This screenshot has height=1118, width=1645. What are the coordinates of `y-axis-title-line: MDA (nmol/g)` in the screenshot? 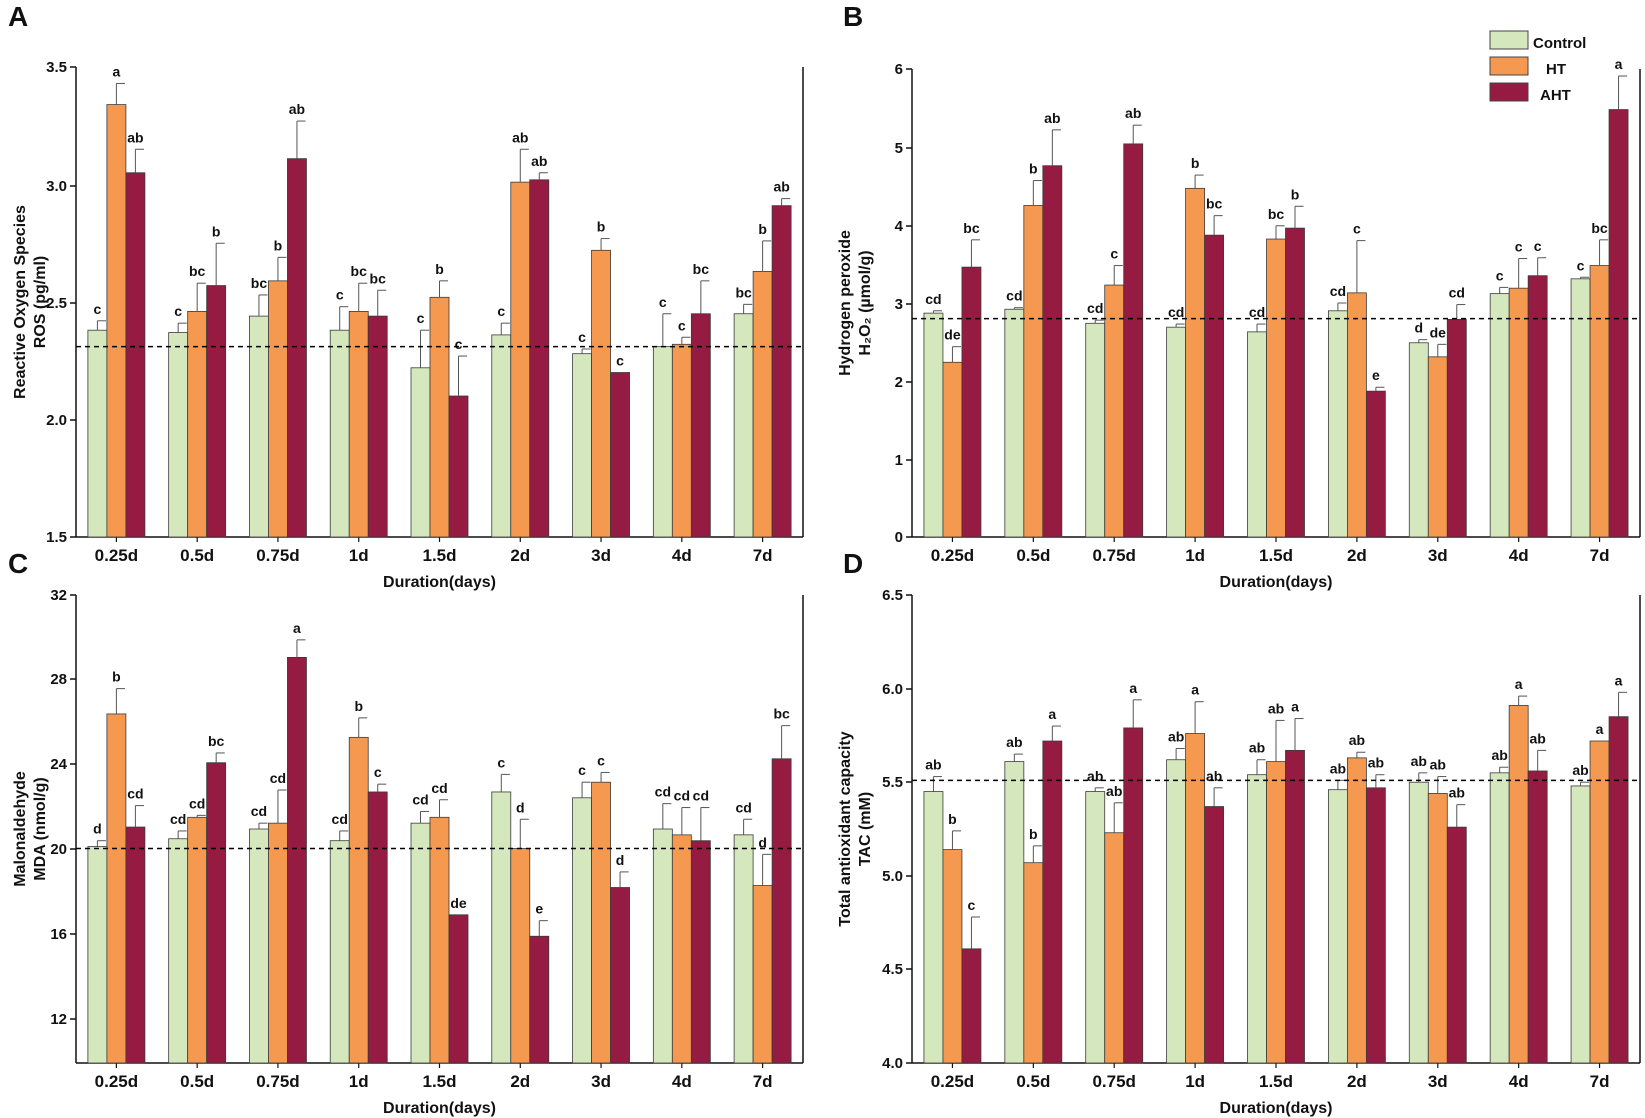 It's located at (40, 828).